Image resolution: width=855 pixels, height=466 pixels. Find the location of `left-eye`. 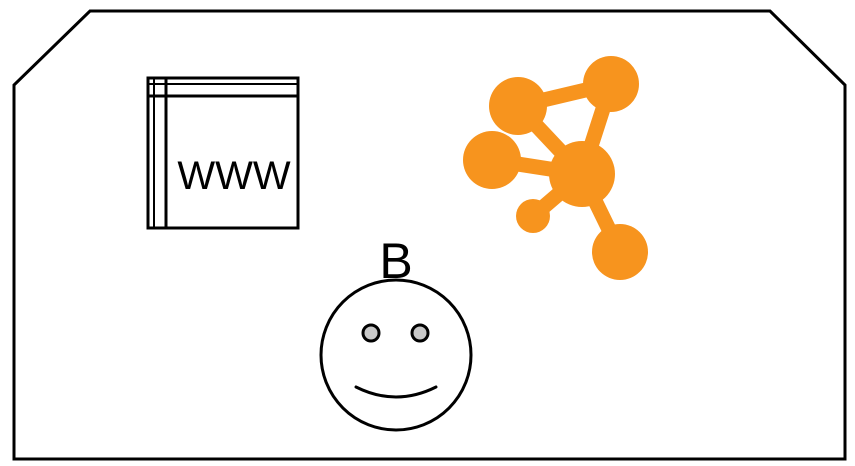

left-eye is located at coordinates (371, 333).